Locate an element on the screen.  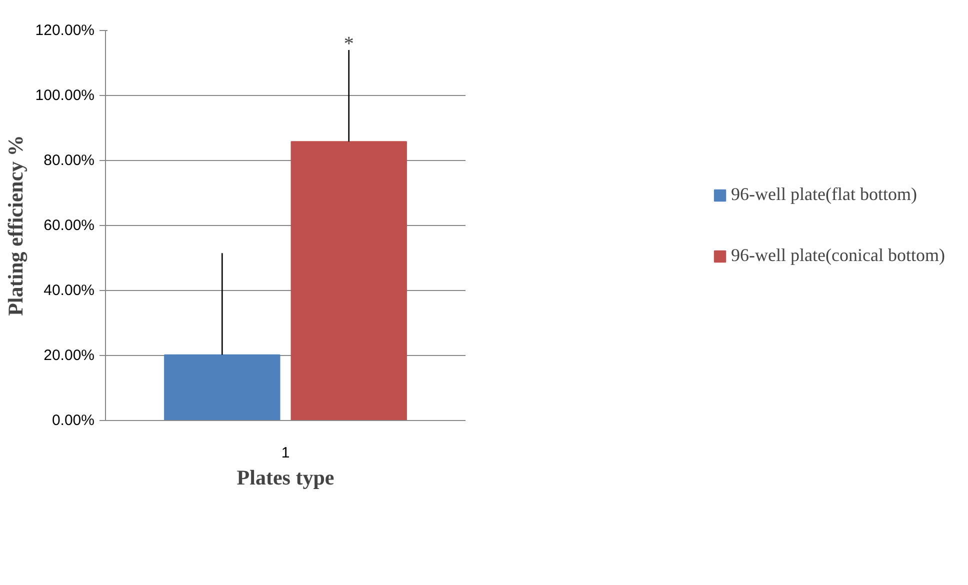
y-tick-label: 80.00% is located at coordinates (69, 160).